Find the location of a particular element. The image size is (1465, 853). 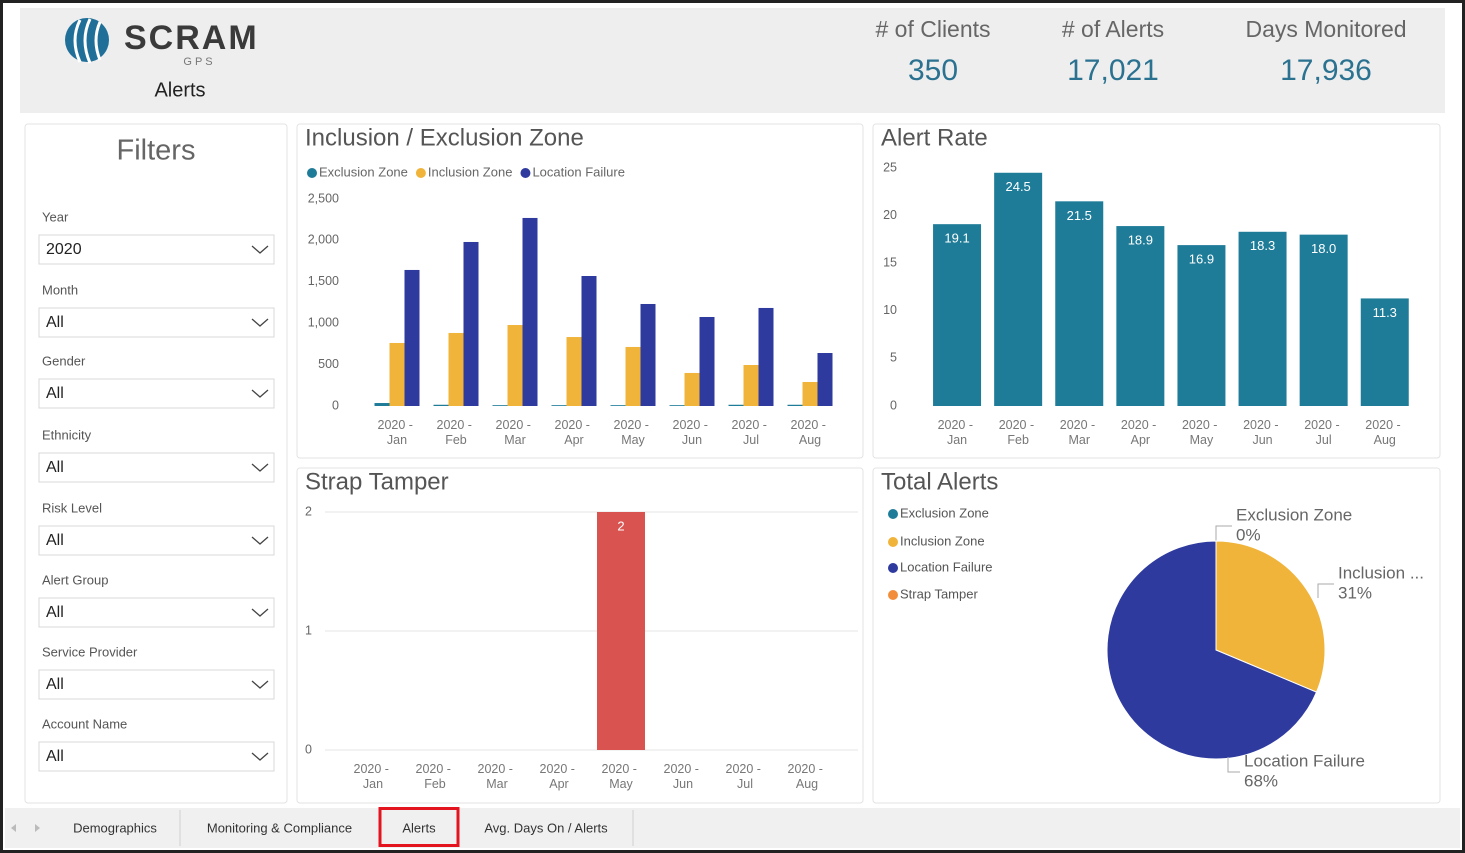

kpi-value: 350 is located at coordinates (933, 70).